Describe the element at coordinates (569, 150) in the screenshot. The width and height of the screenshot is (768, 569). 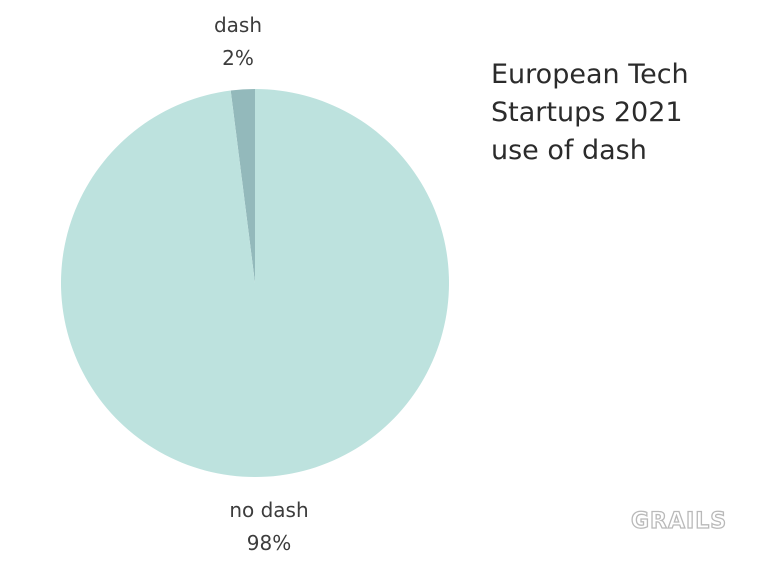
I see `chart-title-line-3: use of dash` at that location.